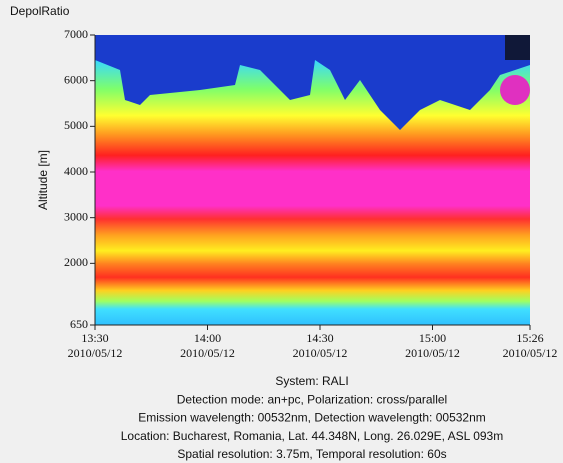 This screenshot has height=463, width=563. I want to click on x-tick-label: 14:00, so click(207, 338).